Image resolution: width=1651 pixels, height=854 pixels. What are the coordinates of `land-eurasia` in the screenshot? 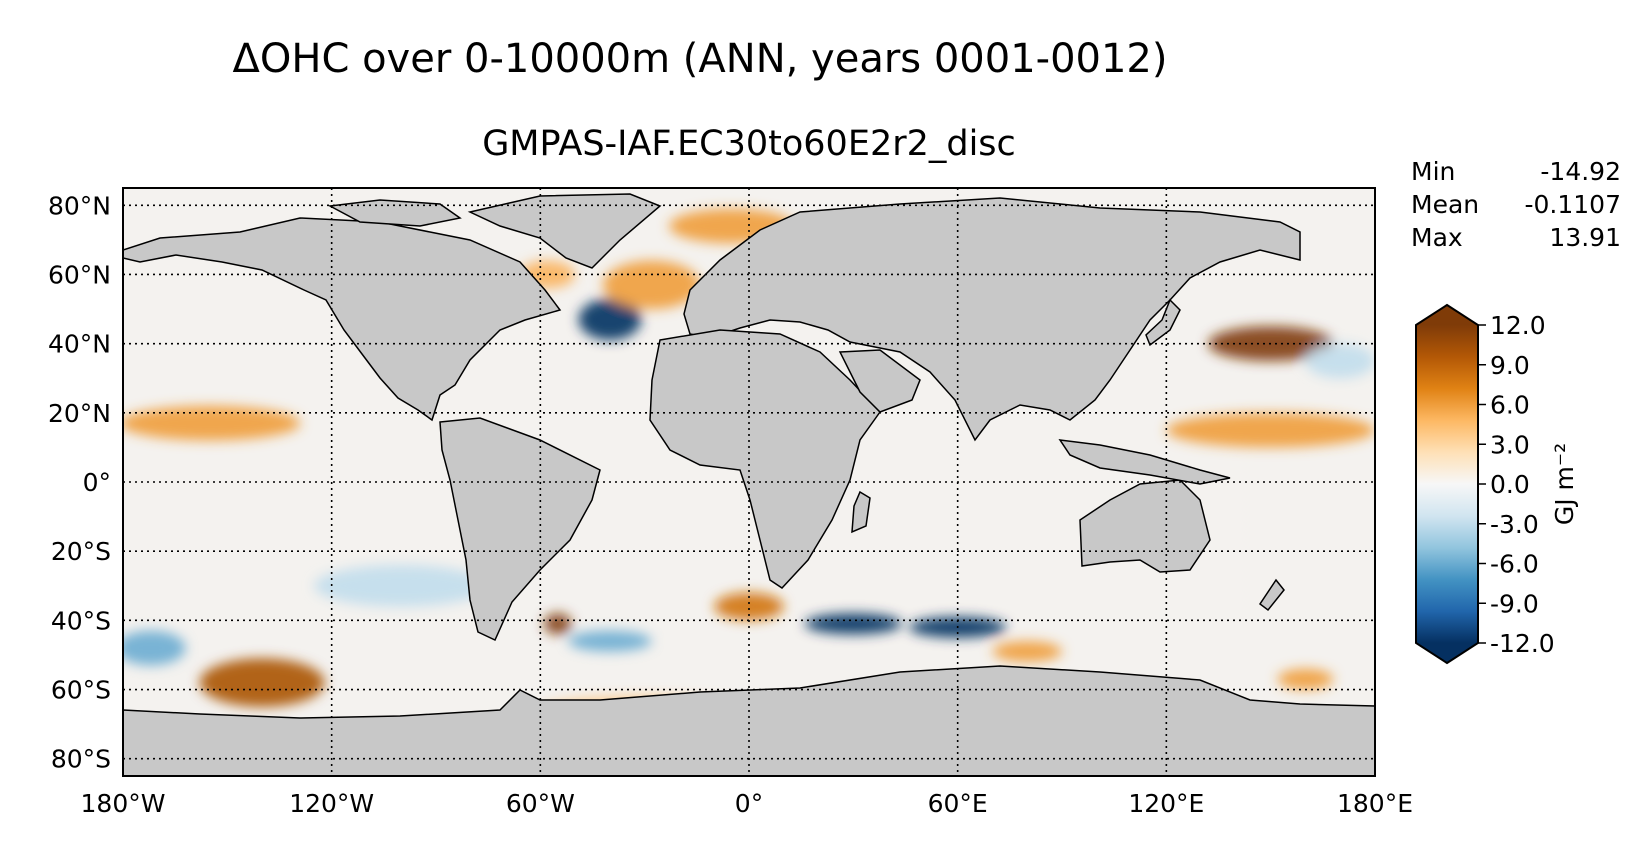 It's located at (992, 319).